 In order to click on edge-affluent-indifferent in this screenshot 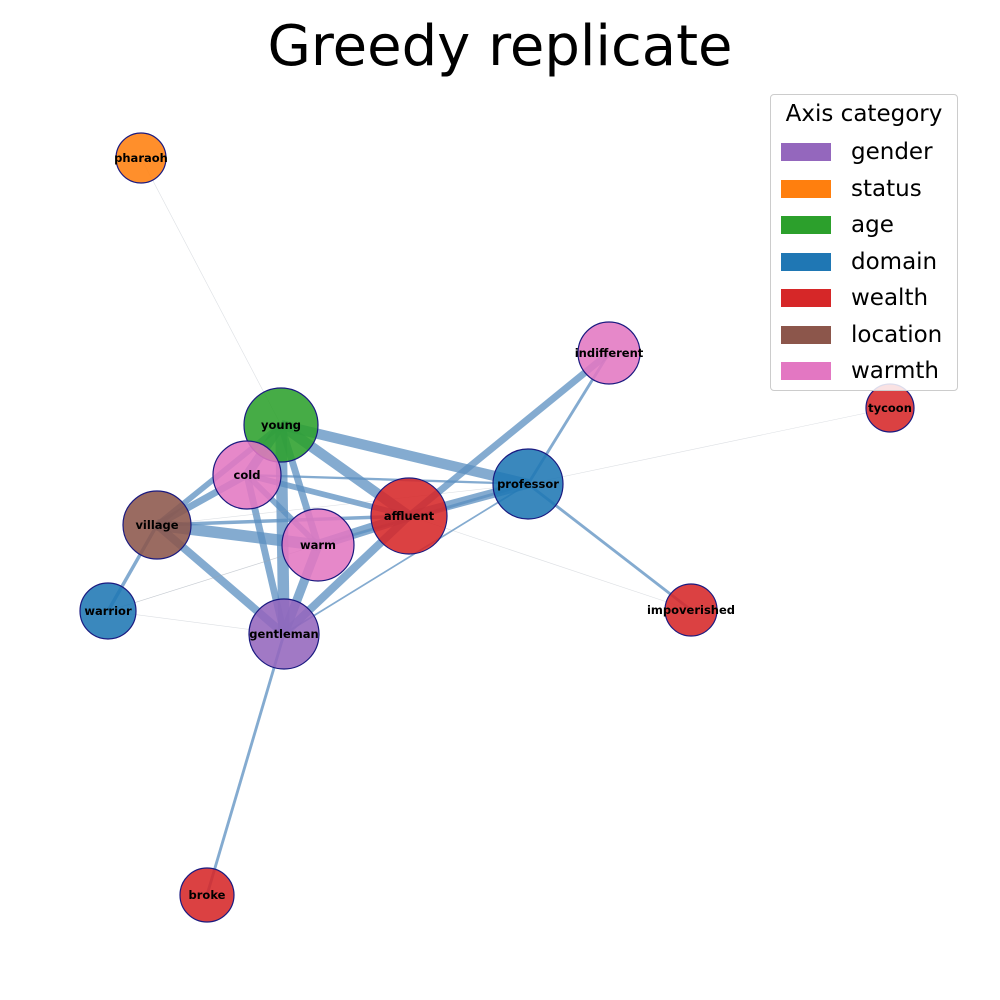, I will do `click(509, 434)`.